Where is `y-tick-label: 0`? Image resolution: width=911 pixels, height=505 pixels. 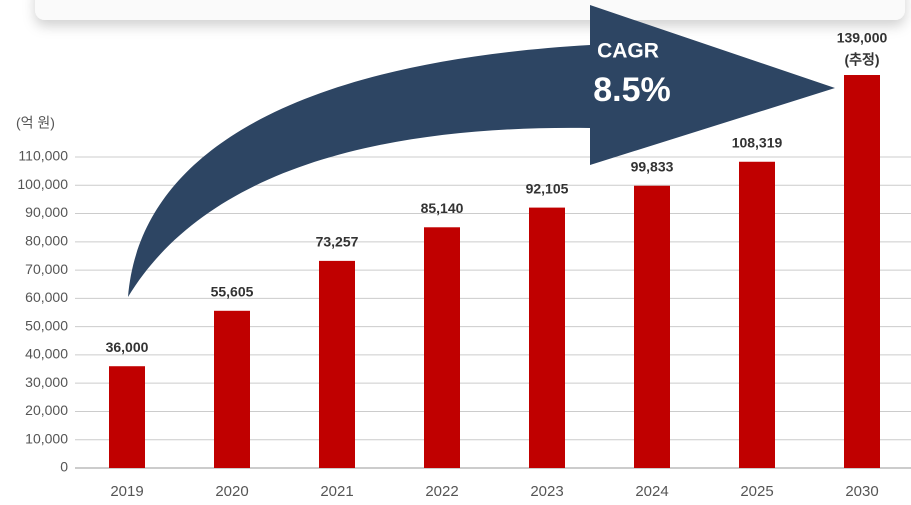 y-tick-label: 0 is located at coordinates (64, 467).